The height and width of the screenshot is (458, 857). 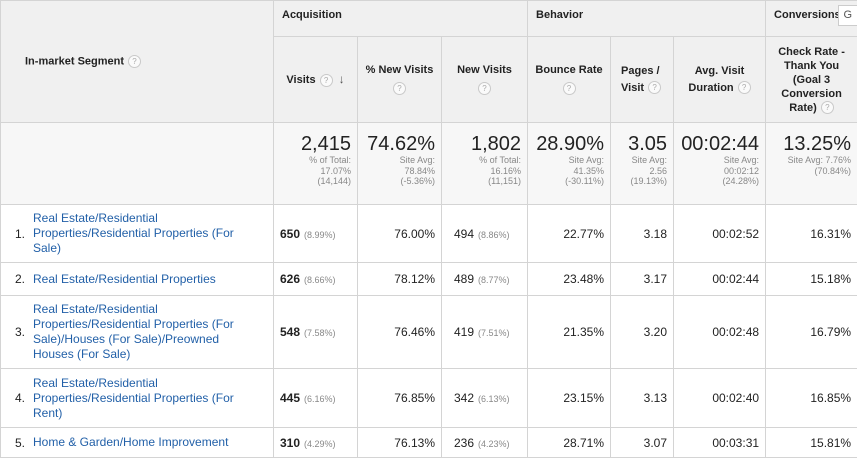 I want to click on new-visits-cell: 342 (6.13%), so click(x=485, y=398).